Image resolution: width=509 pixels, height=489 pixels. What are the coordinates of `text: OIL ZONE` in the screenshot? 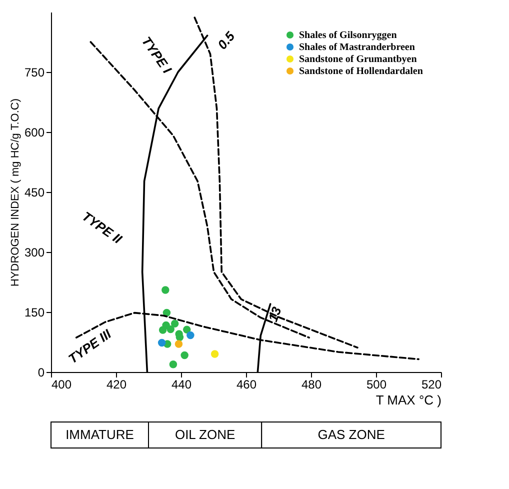 It's located at (205, 434).